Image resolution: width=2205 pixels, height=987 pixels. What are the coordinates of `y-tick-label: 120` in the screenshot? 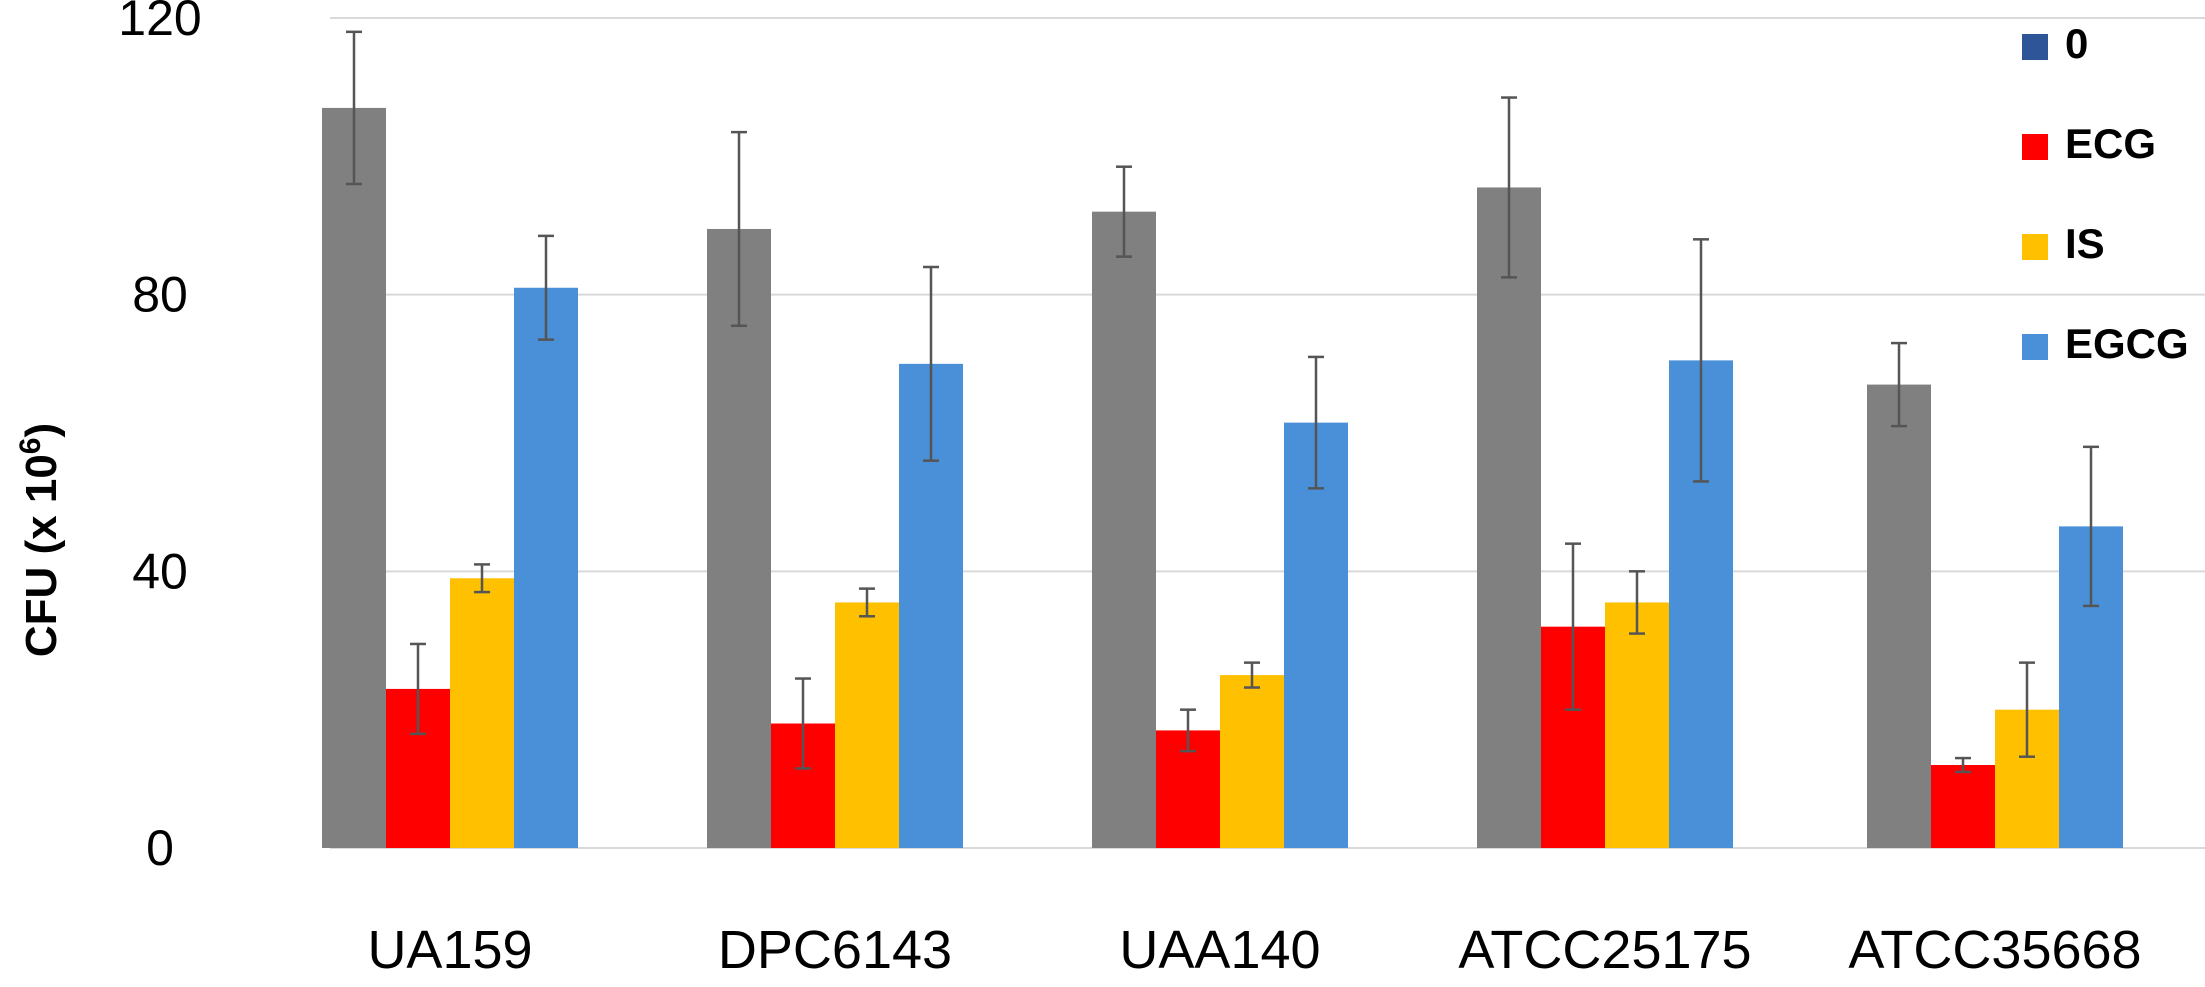 It's located at (159, 23).